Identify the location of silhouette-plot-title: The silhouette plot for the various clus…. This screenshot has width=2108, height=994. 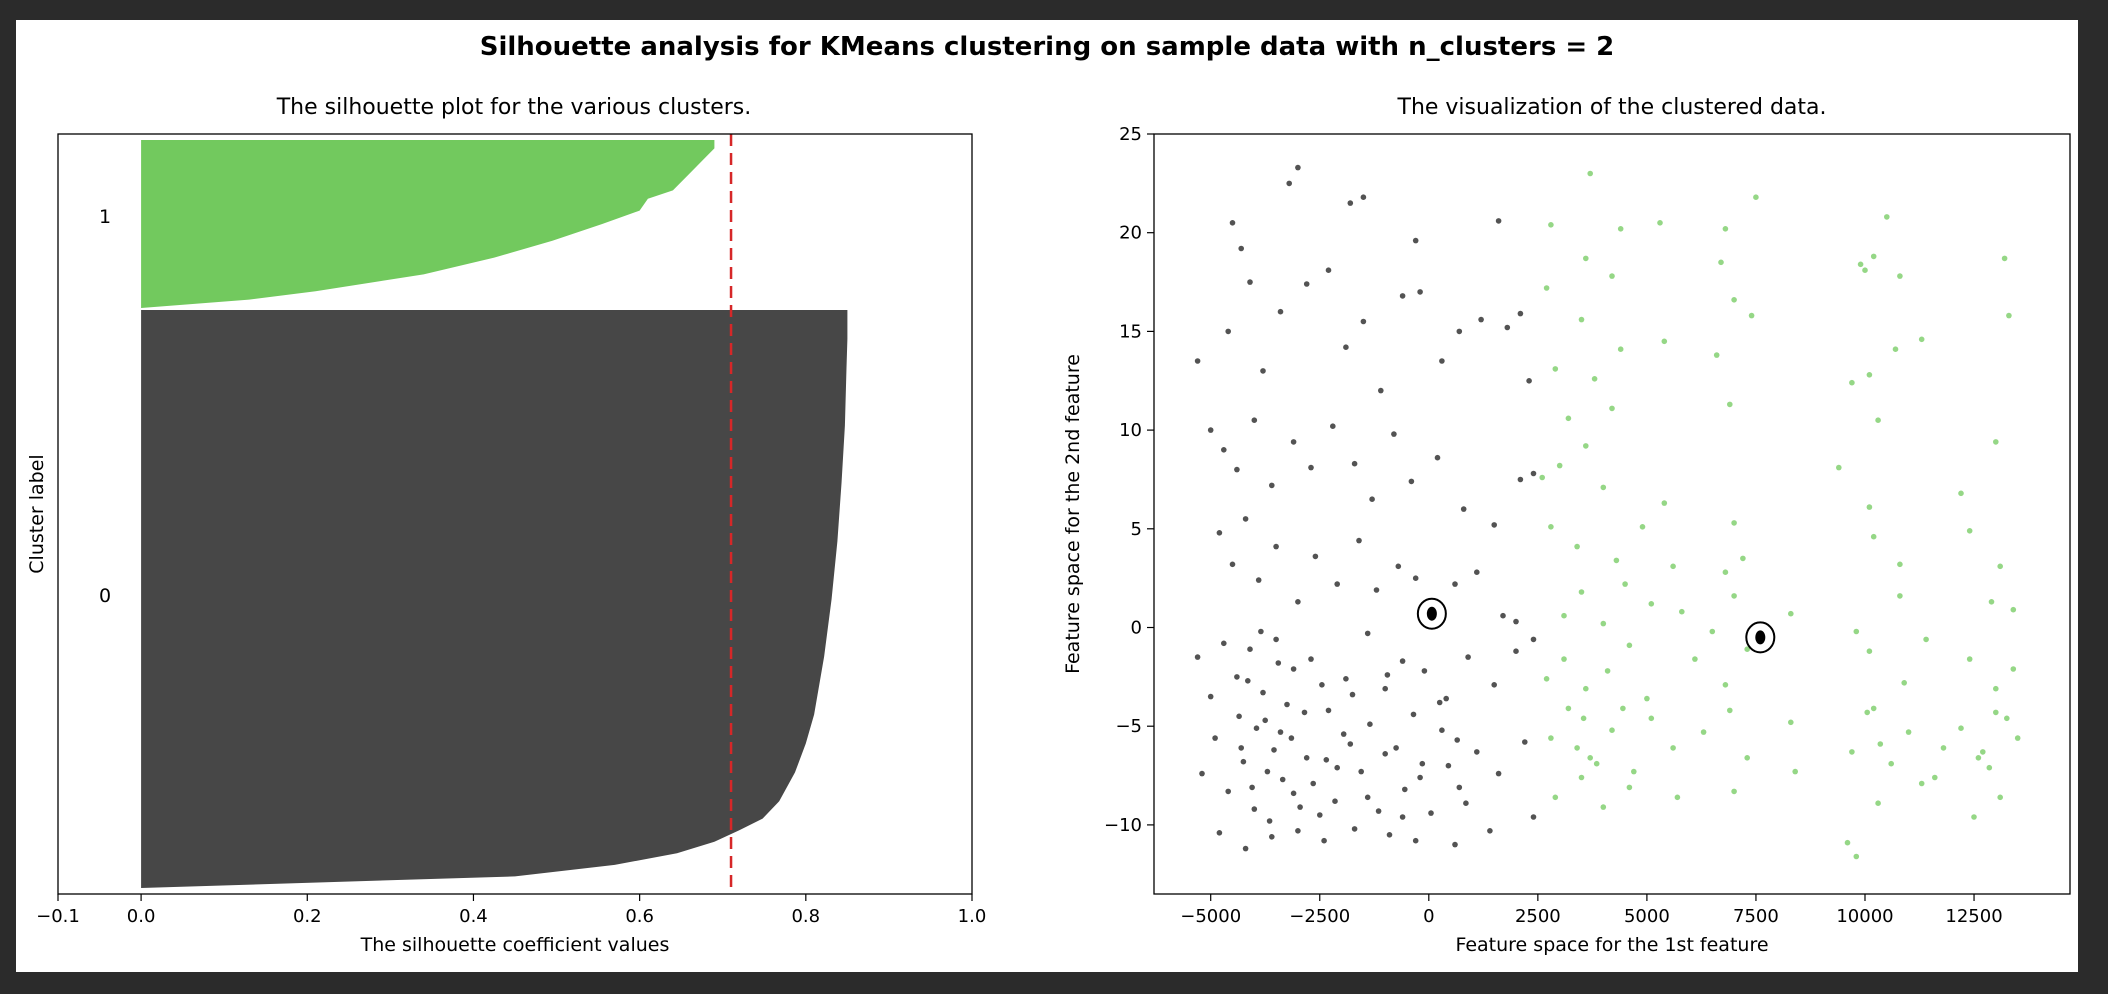
(514, 107).